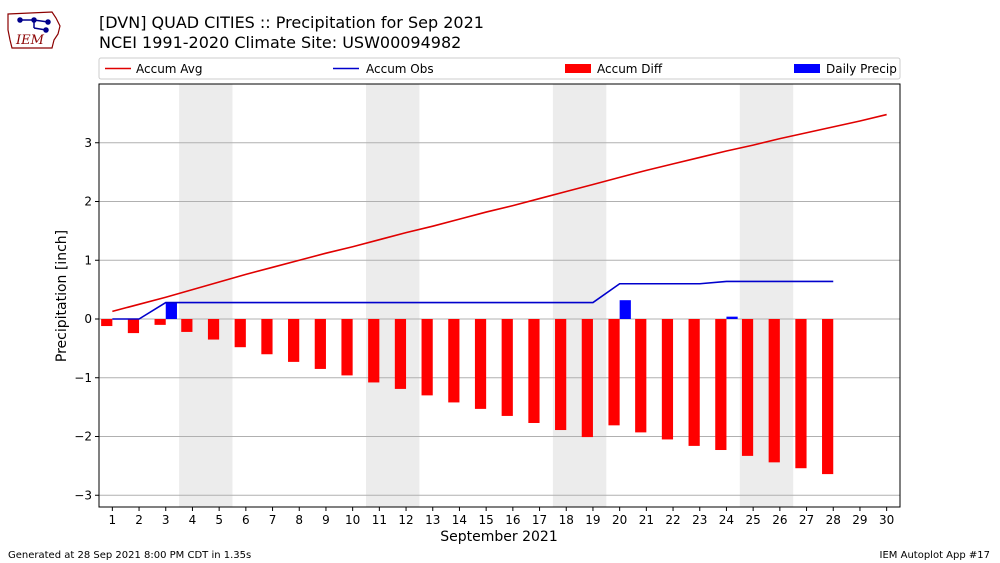 This screenshot has width=1000, height=563. Describe the element at coordinates (459, 520) in the screenshot. I see `x-tick-label: 14` at that location.